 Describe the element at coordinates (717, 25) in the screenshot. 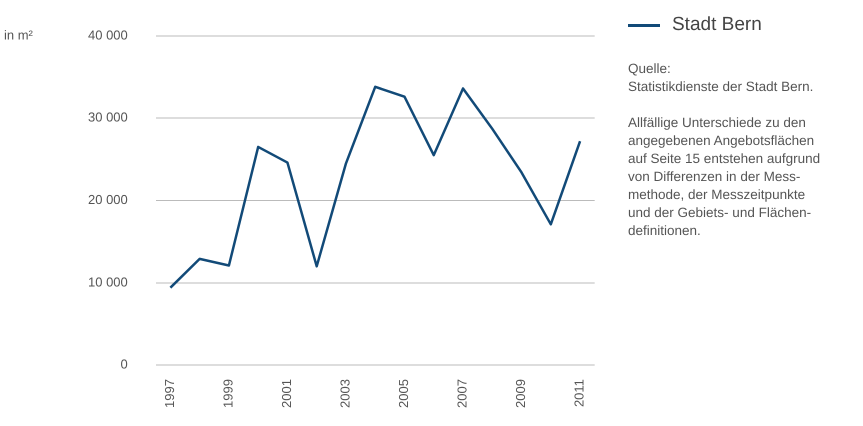

I see `legend-label: Stadt Bern` at that location.